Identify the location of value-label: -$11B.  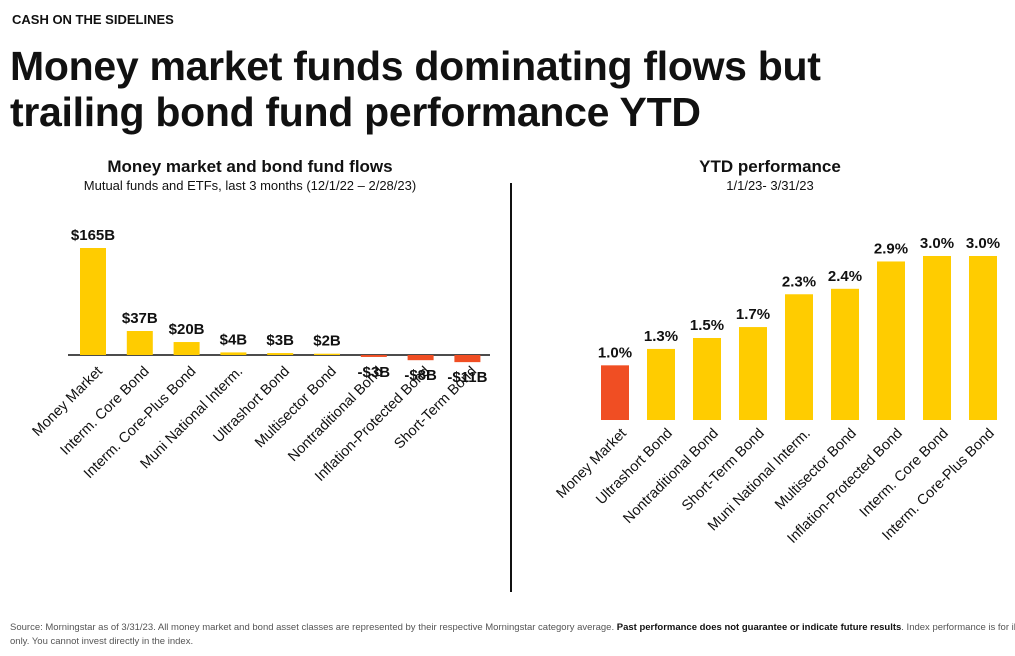
(467, 377).